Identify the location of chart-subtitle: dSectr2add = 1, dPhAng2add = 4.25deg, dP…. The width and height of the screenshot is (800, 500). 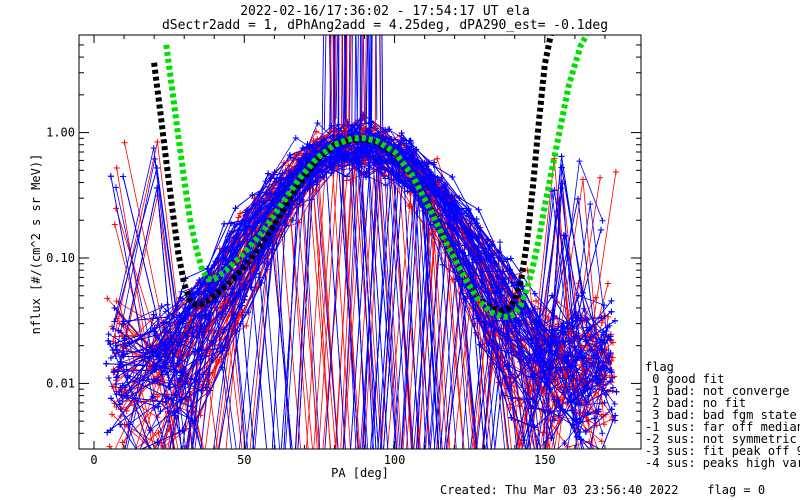
(385, 25).